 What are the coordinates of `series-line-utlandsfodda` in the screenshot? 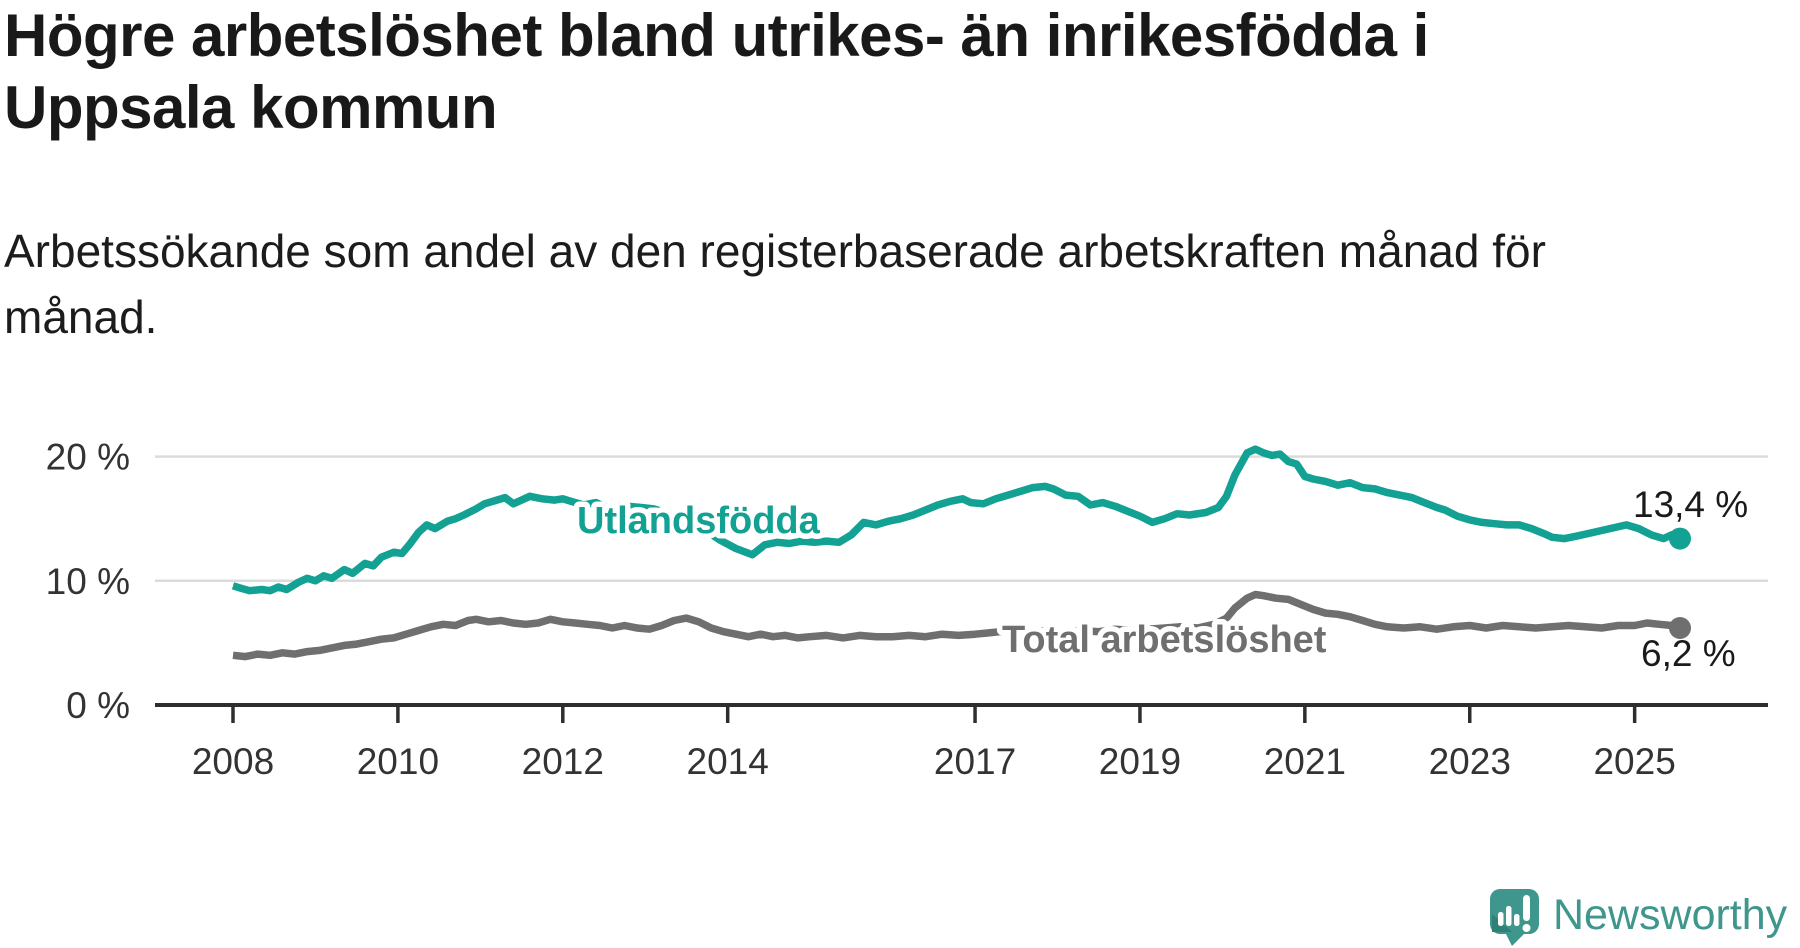 It's located at (956, 520).